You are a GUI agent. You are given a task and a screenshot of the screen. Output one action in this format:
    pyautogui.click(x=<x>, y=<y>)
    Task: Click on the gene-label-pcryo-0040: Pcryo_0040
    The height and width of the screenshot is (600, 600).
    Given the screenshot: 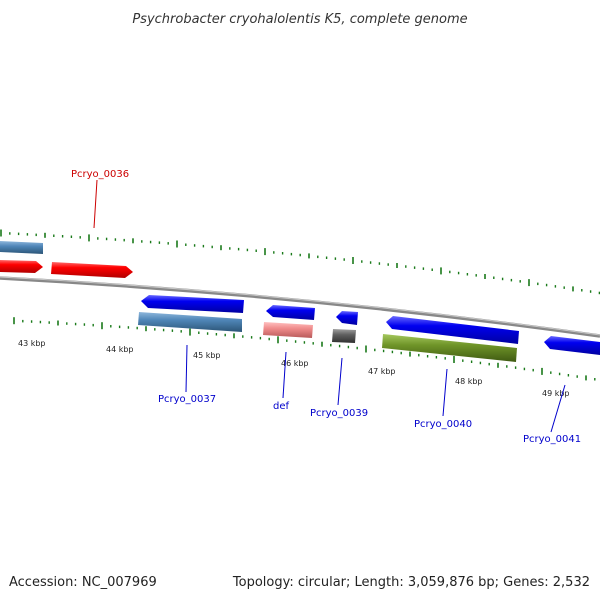 What is the action you would take?
    pyautogui.click(x=443, y=424)
    